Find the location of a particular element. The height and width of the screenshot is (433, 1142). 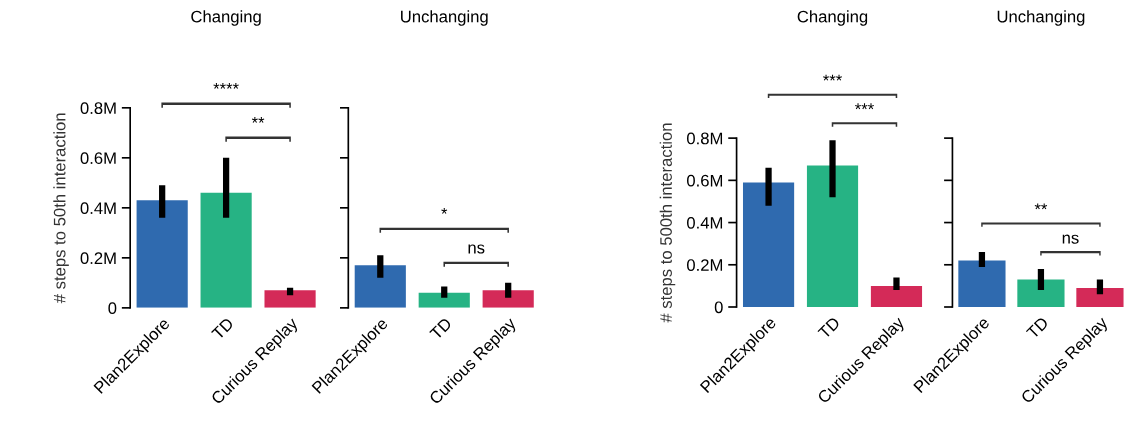

annotation: * is located at coordinates (444, 210).